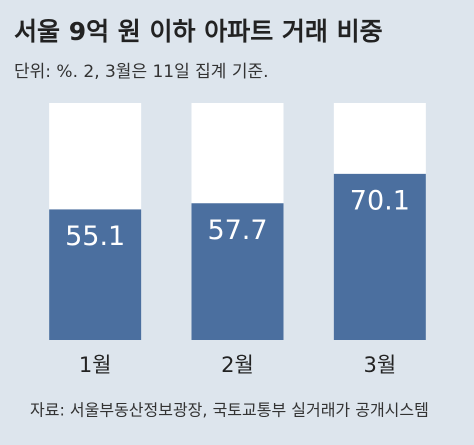 The height and width of the screenshot is (445, 474). I want to click on chart-subtitle: 단위: %. 2, 3월은 11일 집계 기준., so click(141, 72).